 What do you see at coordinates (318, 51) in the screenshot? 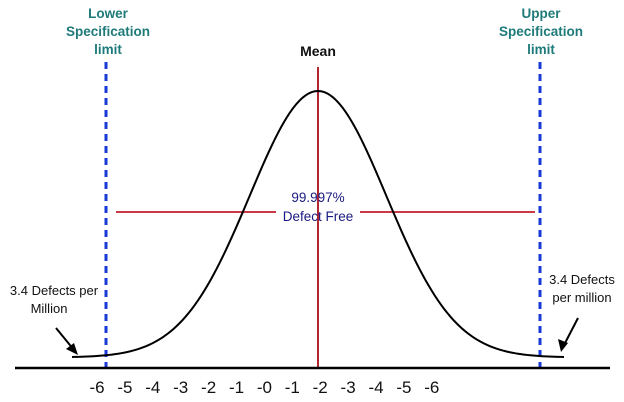
I see `mean-label: Mean` at bounding box center [318, 51].